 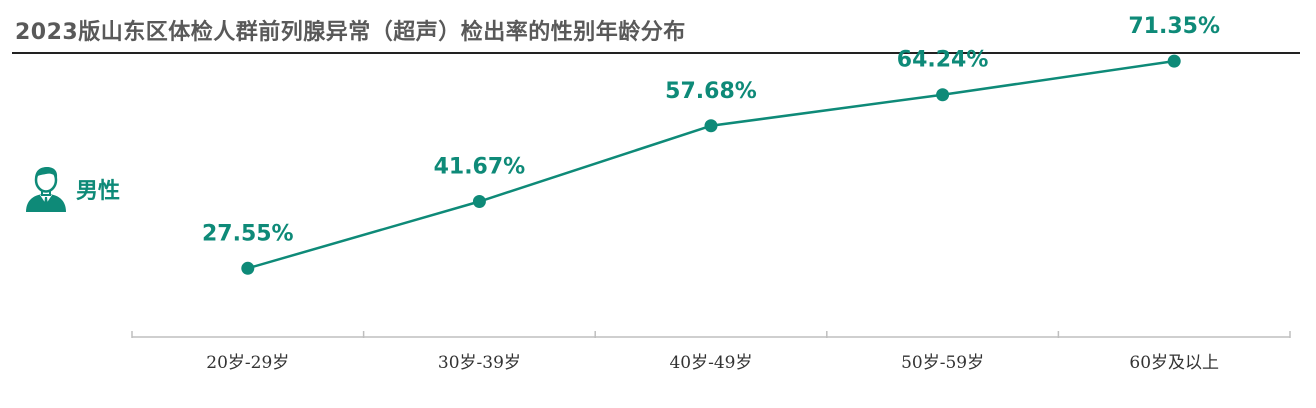 What do you see at coordinates (710, 363) in the screenshot?
I see `x-tick-label: 40岁-49岁` at bounding box center [710, 363].